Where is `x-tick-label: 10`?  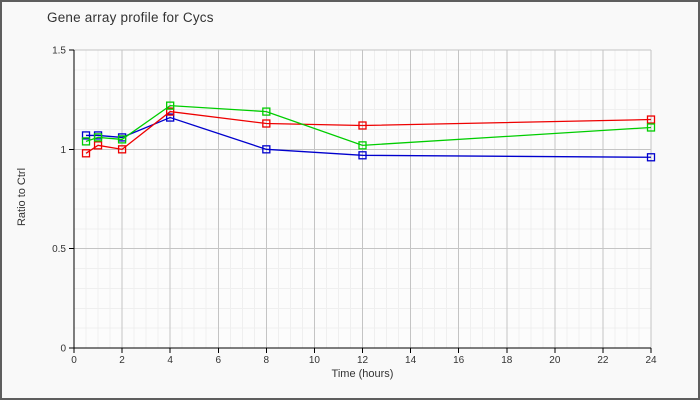
x-tick-label: 10 is located at coordinates (315, 360).